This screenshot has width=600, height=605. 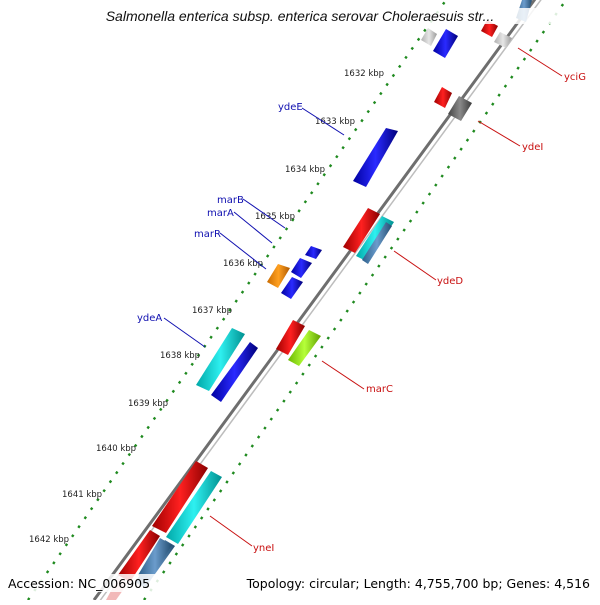 What do you see at coordinates (335, 122) in the screenshot?
I see `ruler-tick-1633: 1633 kbp` at bounding box center [335, 122].